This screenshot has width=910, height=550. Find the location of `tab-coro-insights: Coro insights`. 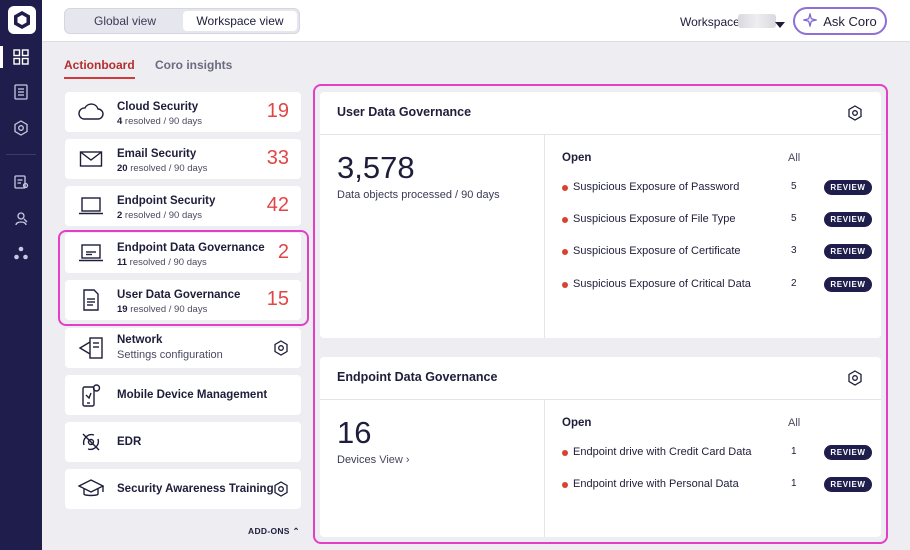

tab-coro-insights: Coro insights is located at coordinates (194, 65).